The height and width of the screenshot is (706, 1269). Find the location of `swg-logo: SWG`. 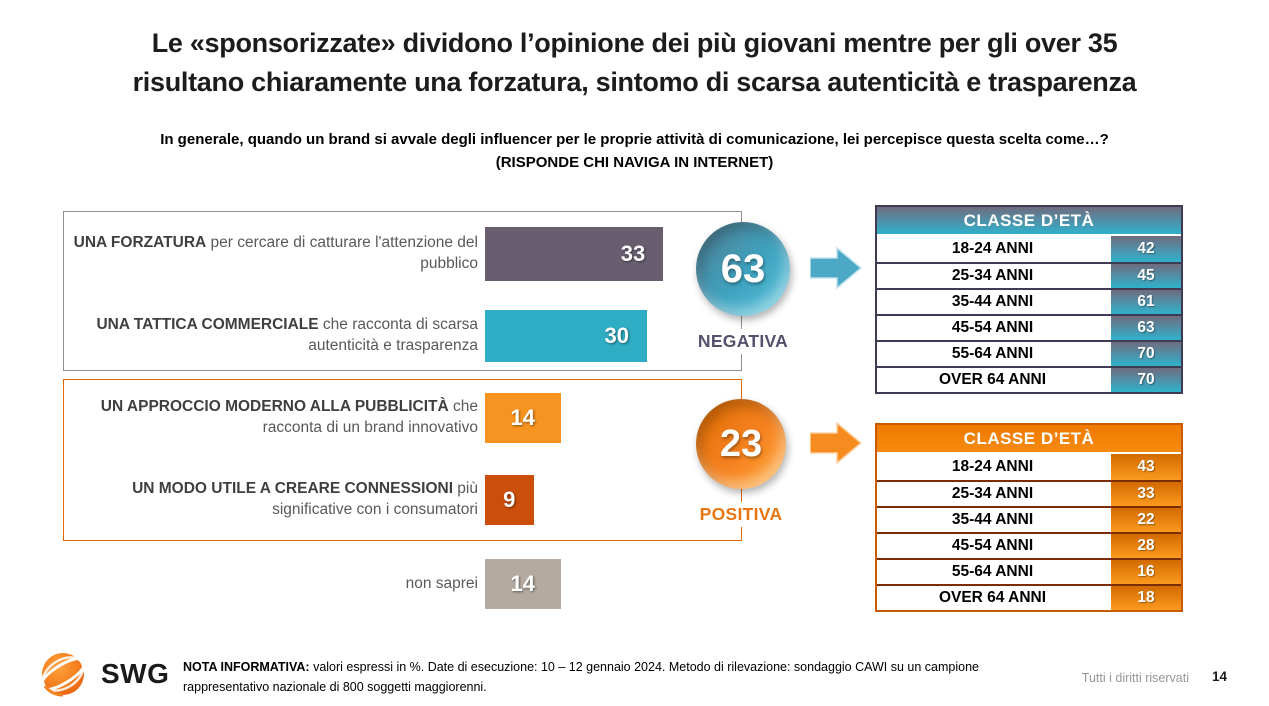

swg-logo: SWG is located at coordinates (101, 674).